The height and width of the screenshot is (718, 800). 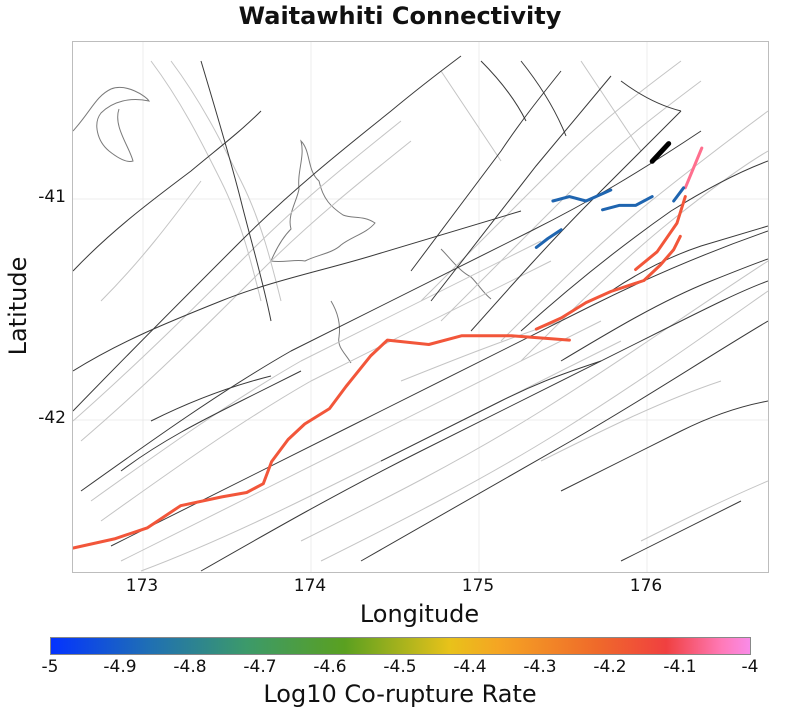 What do you see at coordinates (750, 667) in the screenshot?
I see `colorbar-tick-label: -4` at bounding box center [750, 667].